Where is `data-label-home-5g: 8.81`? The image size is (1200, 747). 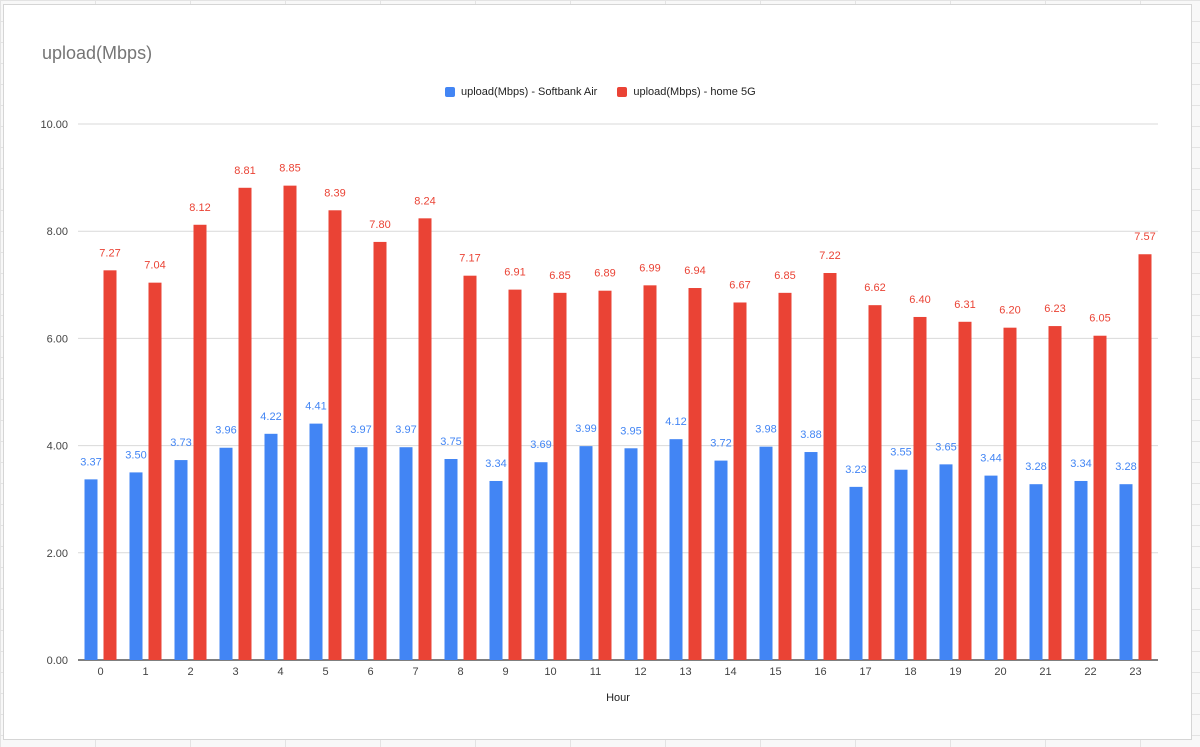
data-label-home-5g: 8.81 is located at coordinates (244, 171).